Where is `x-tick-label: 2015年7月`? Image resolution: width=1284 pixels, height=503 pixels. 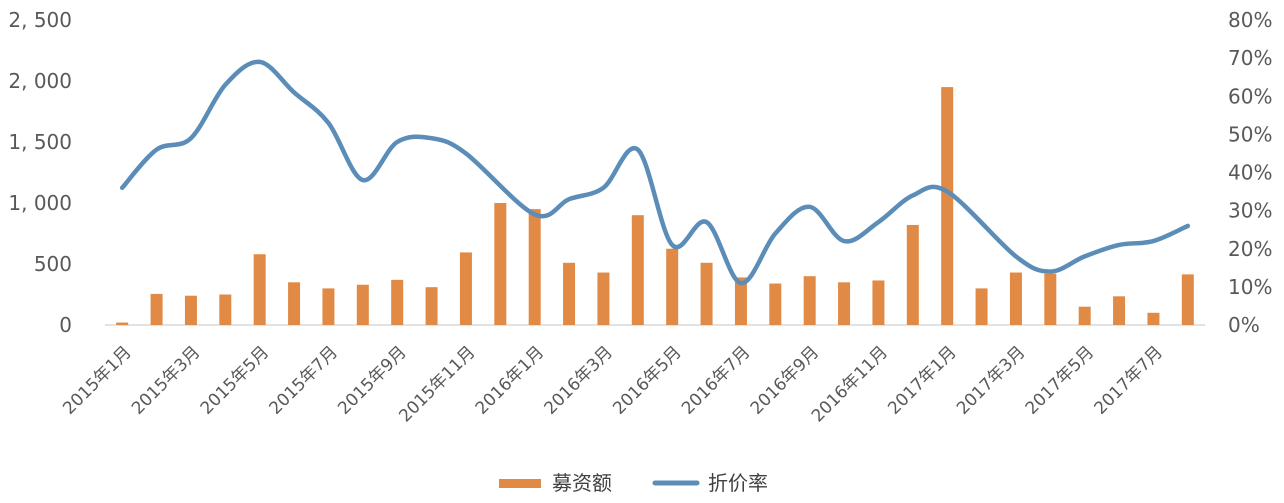 x-tick-label: 2015年7月 is located at coordinates (304, 380).